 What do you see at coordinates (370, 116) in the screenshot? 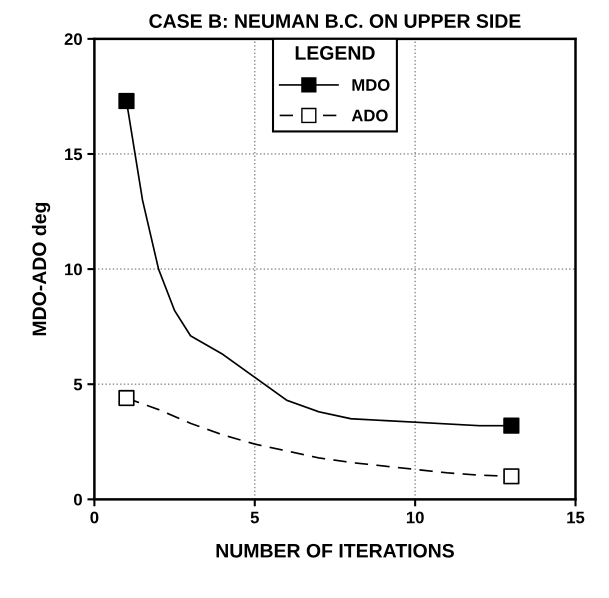
I see `legend-label: ADO` at bounding box center [370, 116].